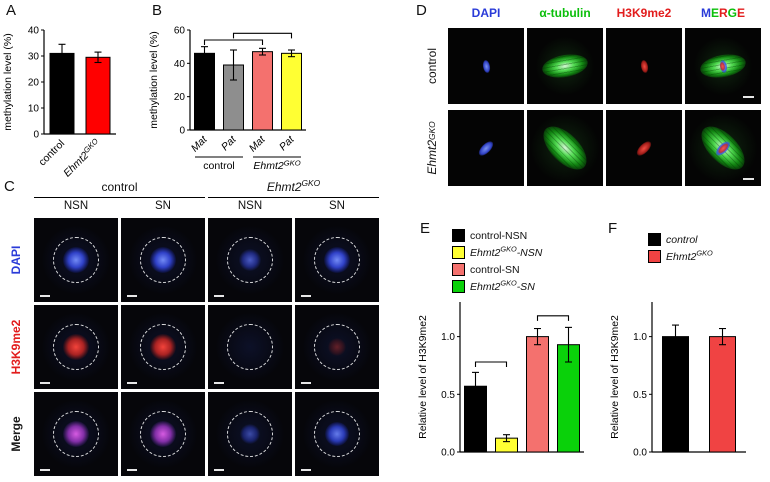  I want to click on c-row-label-dapi: DAPI, so click(16, 260).